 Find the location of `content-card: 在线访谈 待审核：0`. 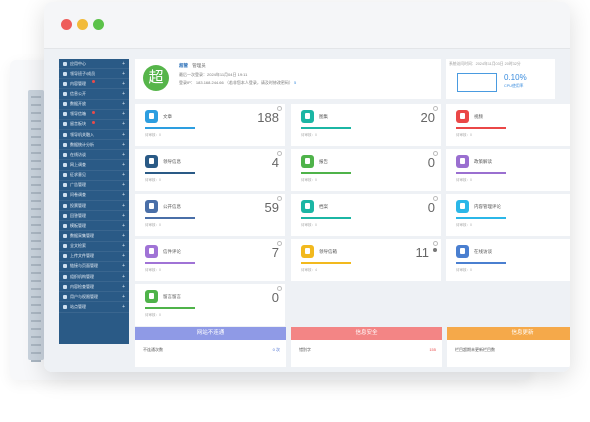

content-card: 在线访谈 待审核：0 is located at coordinates (508, 260).